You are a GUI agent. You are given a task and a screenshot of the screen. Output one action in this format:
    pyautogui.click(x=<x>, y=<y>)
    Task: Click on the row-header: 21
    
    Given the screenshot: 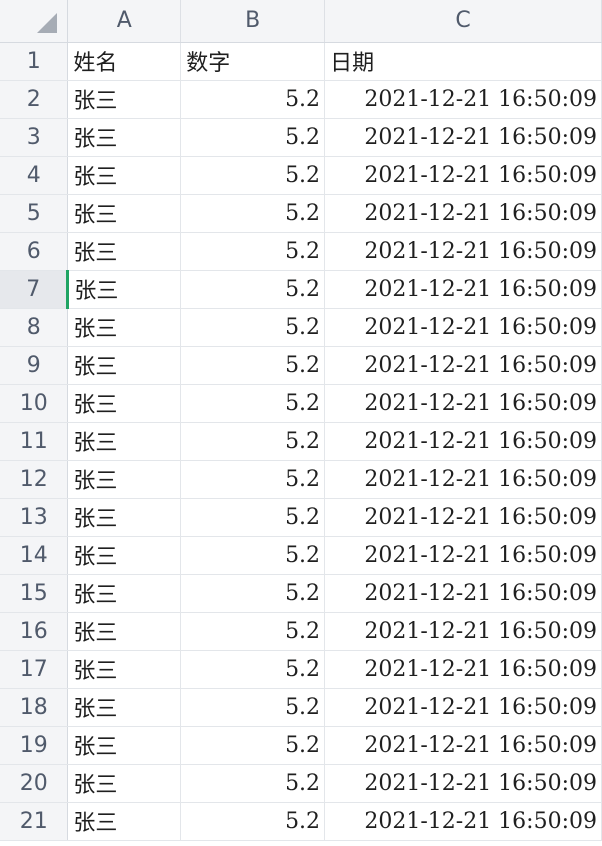 What is the action you would take?
    pyautogui.click(x=34, y=821)
    